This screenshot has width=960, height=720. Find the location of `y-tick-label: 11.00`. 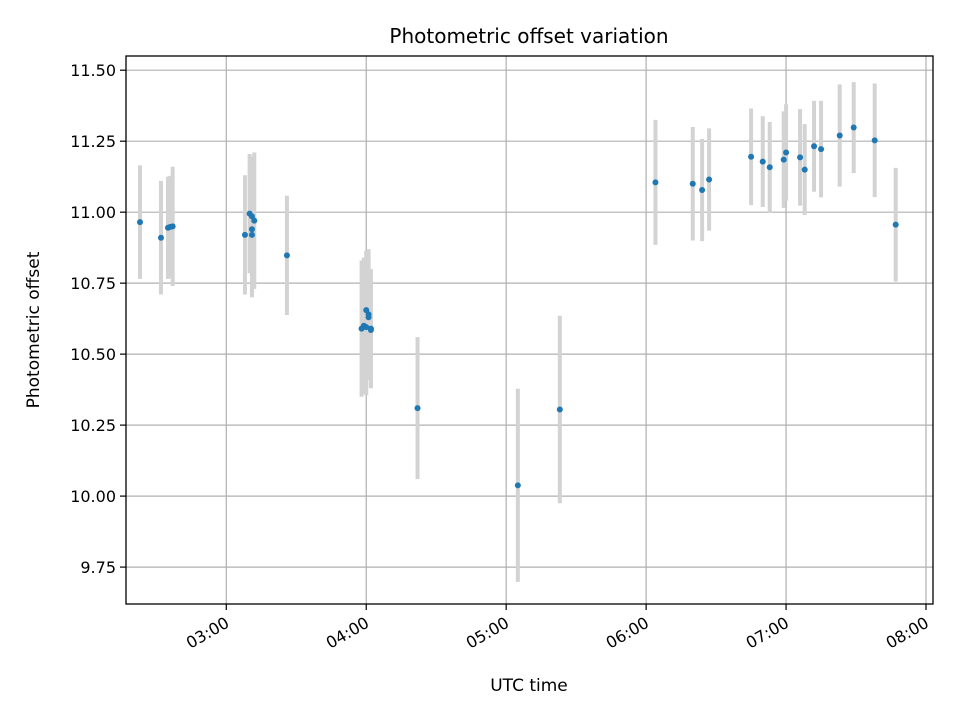

y-tick-label: 11.00 is located at coordinates (93, 212).